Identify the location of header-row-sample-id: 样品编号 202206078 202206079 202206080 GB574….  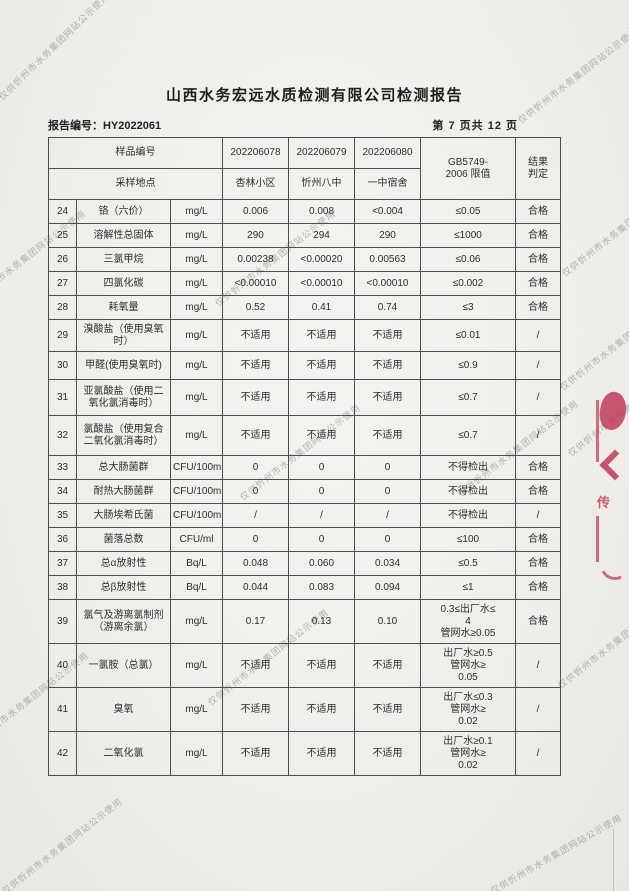
(304, 168).